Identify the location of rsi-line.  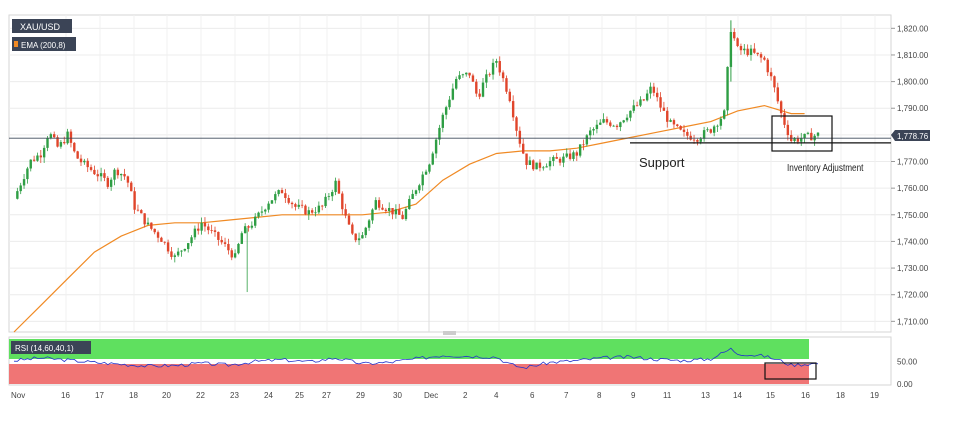
(416, 358).